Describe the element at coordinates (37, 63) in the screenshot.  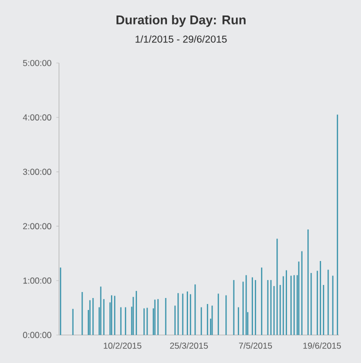
I see `y-tick-label: 5:00:00` at that location.